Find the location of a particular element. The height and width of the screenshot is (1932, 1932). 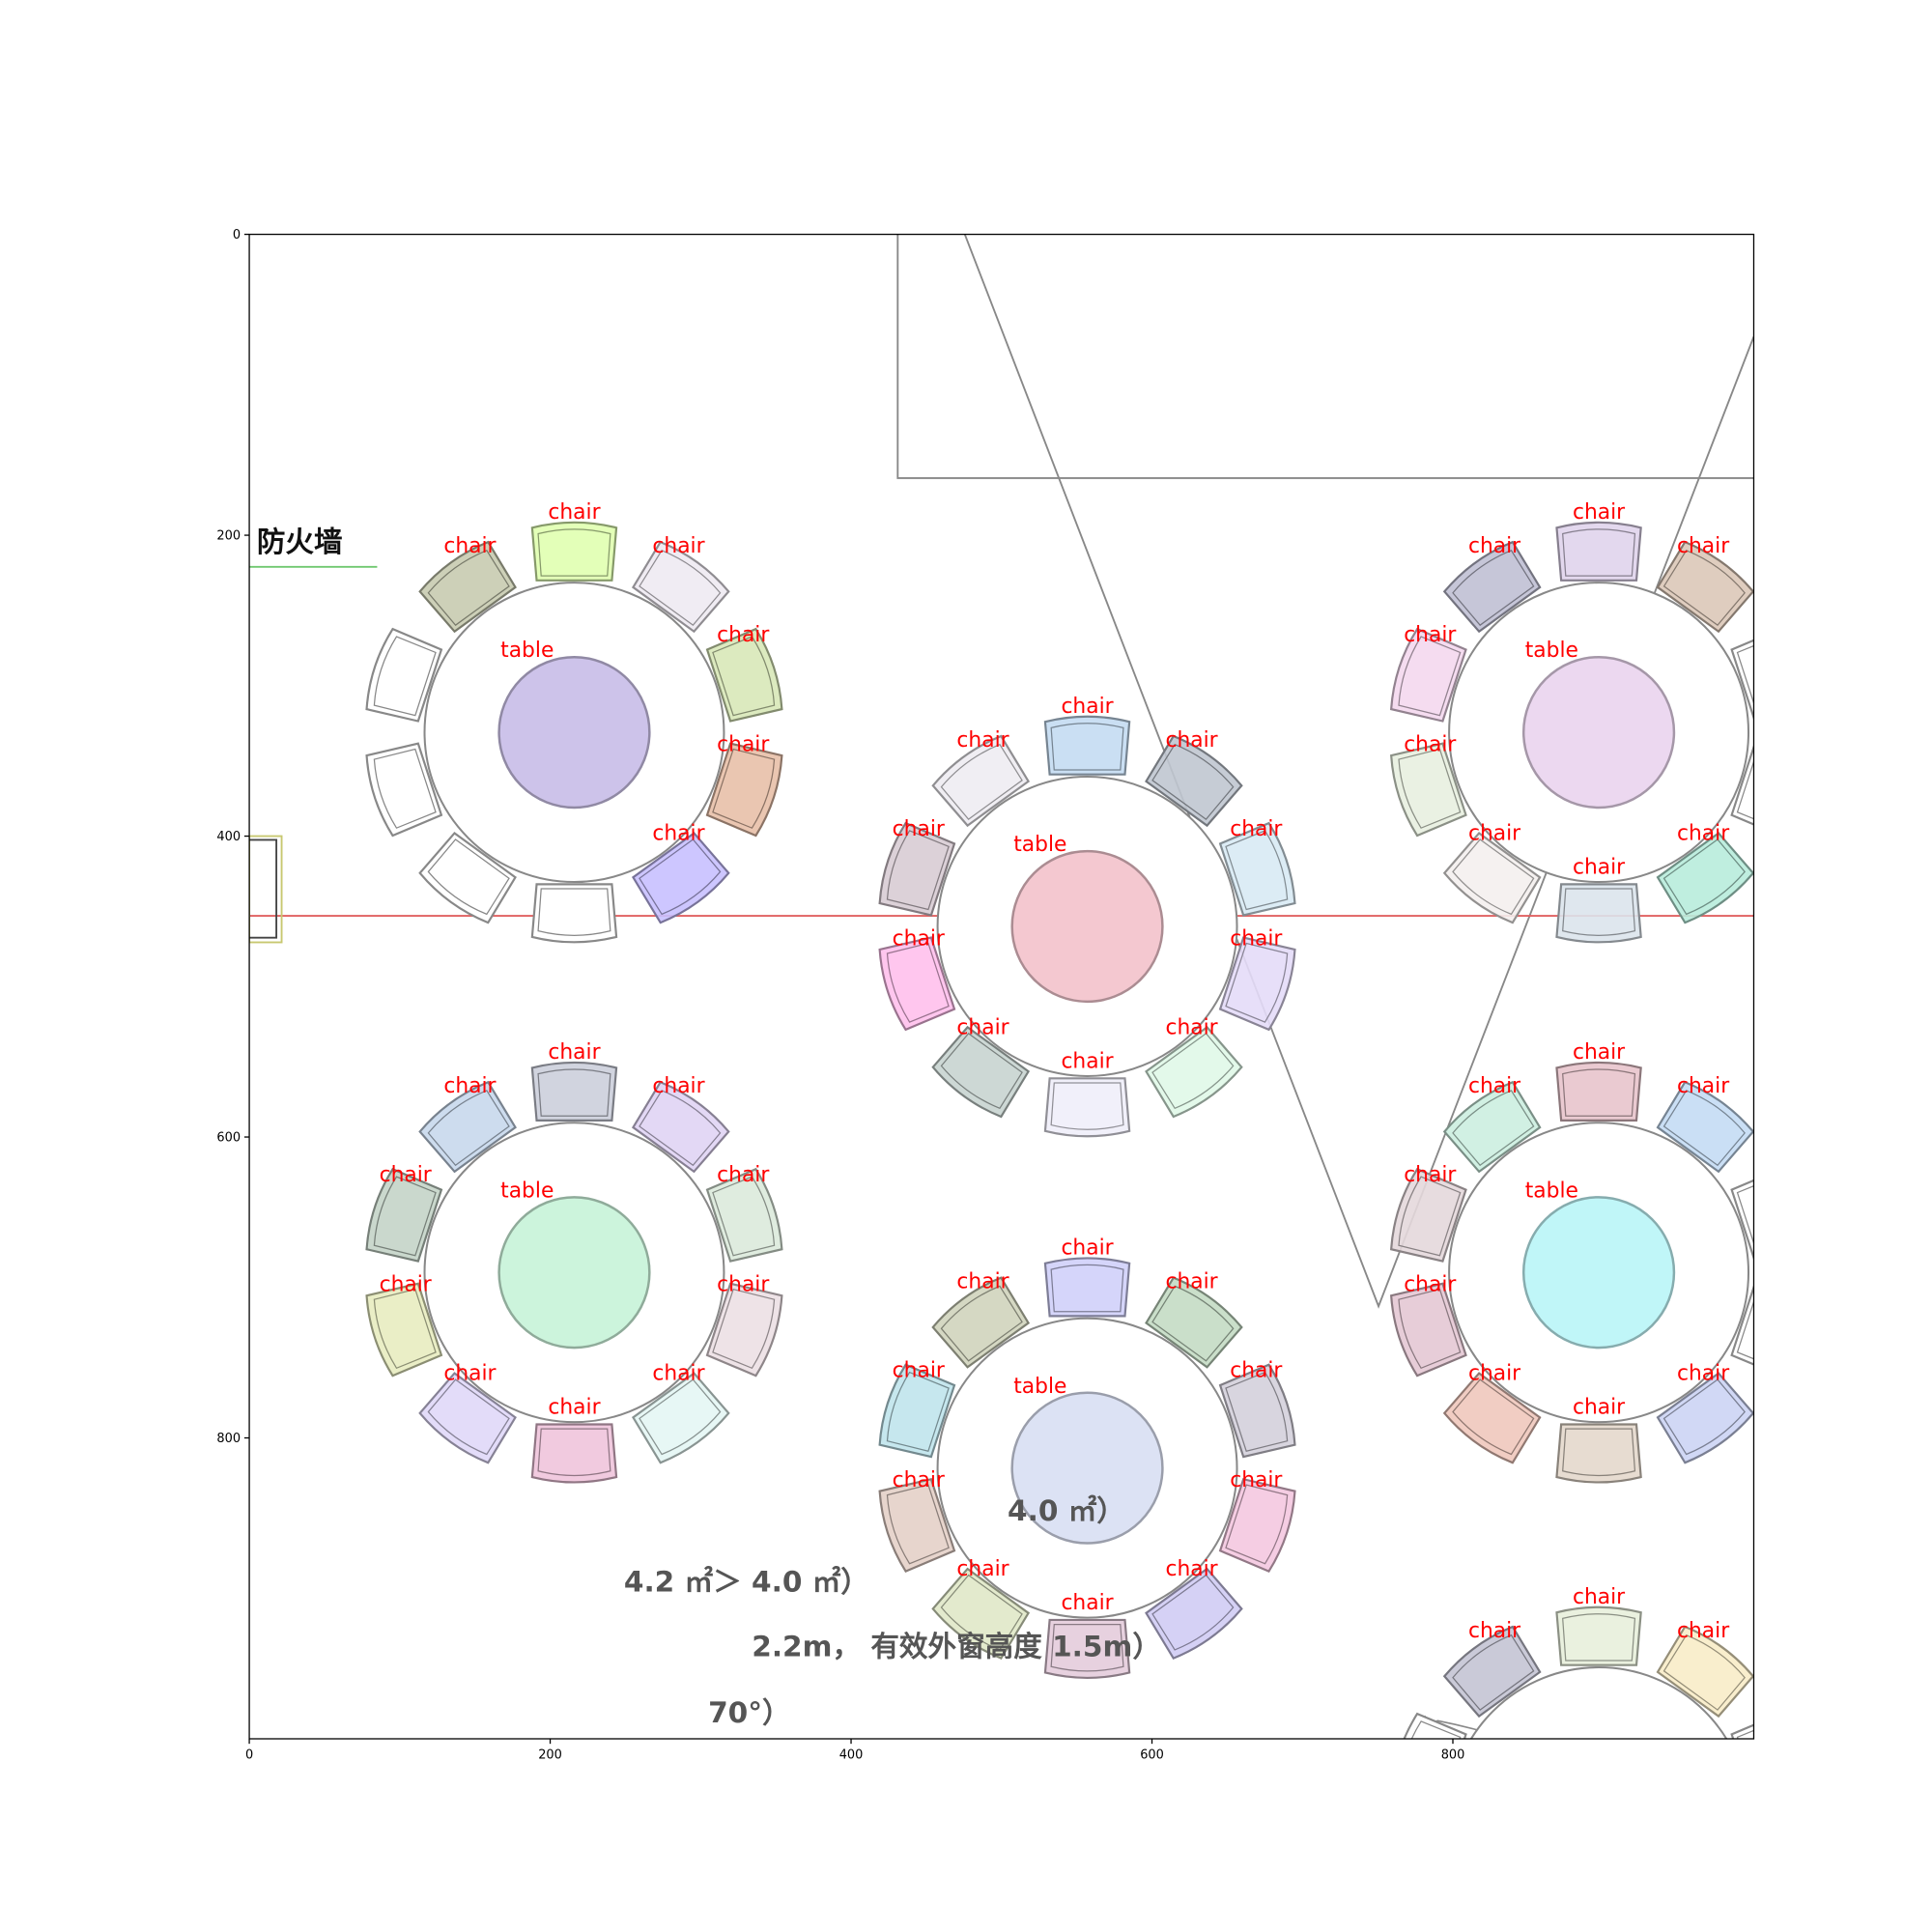

y-tick-label: 0 is located at coordinates (237, 235).